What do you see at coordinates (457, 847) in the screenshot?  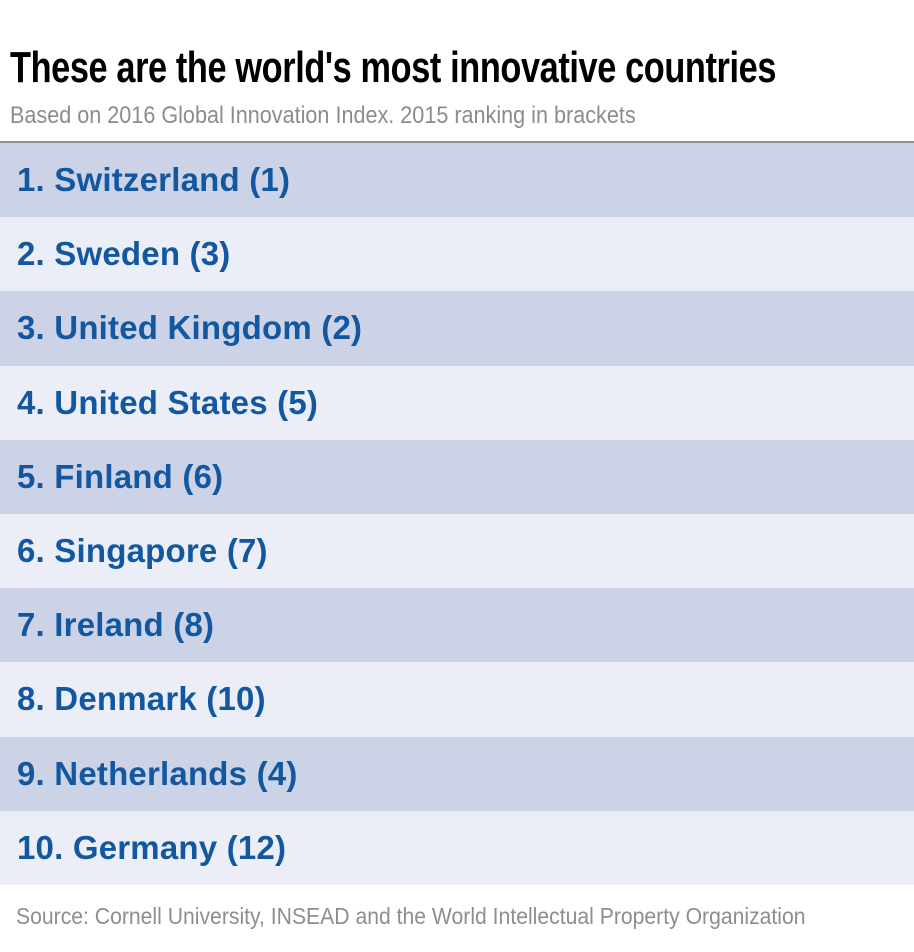 I see `ranking-row: 10. Germany (12)` at bounding box center [457, 847].